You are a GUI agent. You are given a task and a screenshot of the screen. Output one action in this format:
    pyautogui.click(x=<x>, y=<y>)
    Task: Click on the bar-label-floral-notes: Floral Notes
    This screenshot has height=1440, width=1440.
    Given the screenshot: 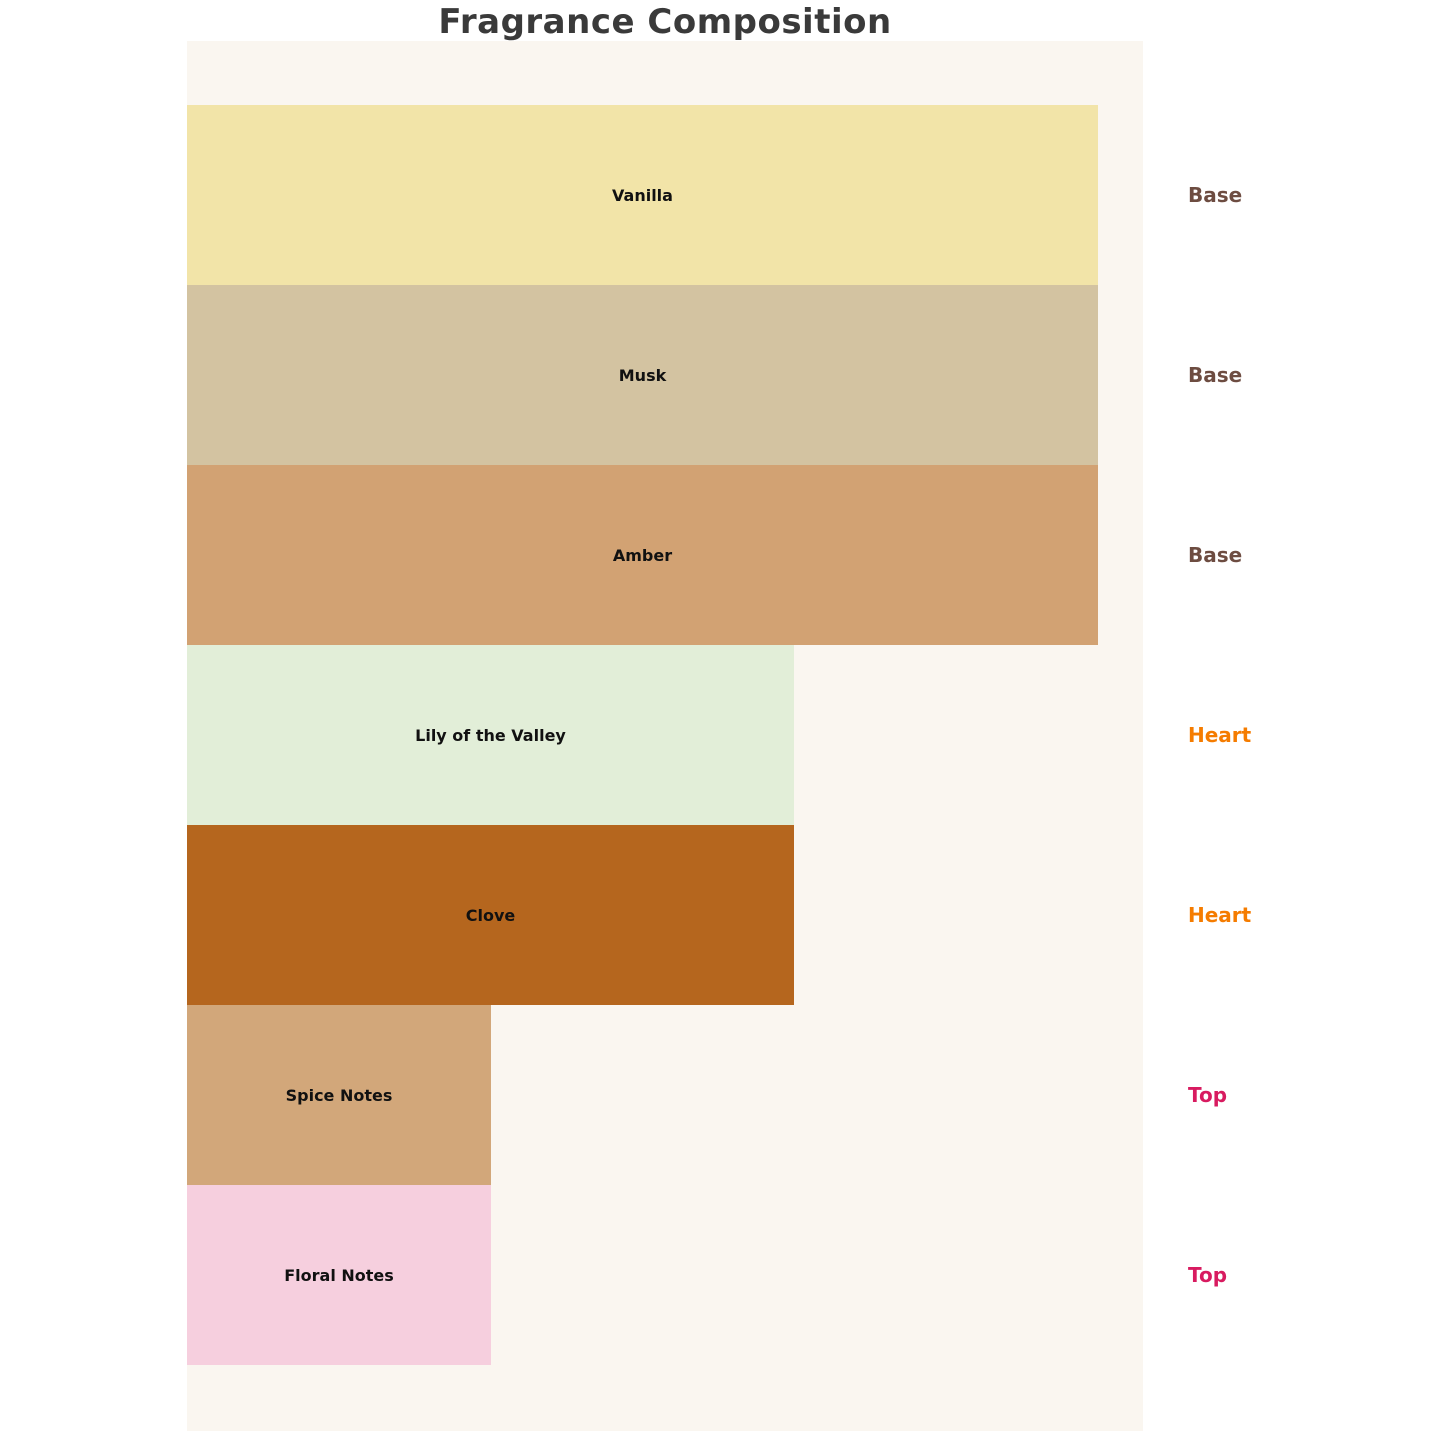 What is the action you would take?
    pyautogui.click(x=339, y=1275)
    